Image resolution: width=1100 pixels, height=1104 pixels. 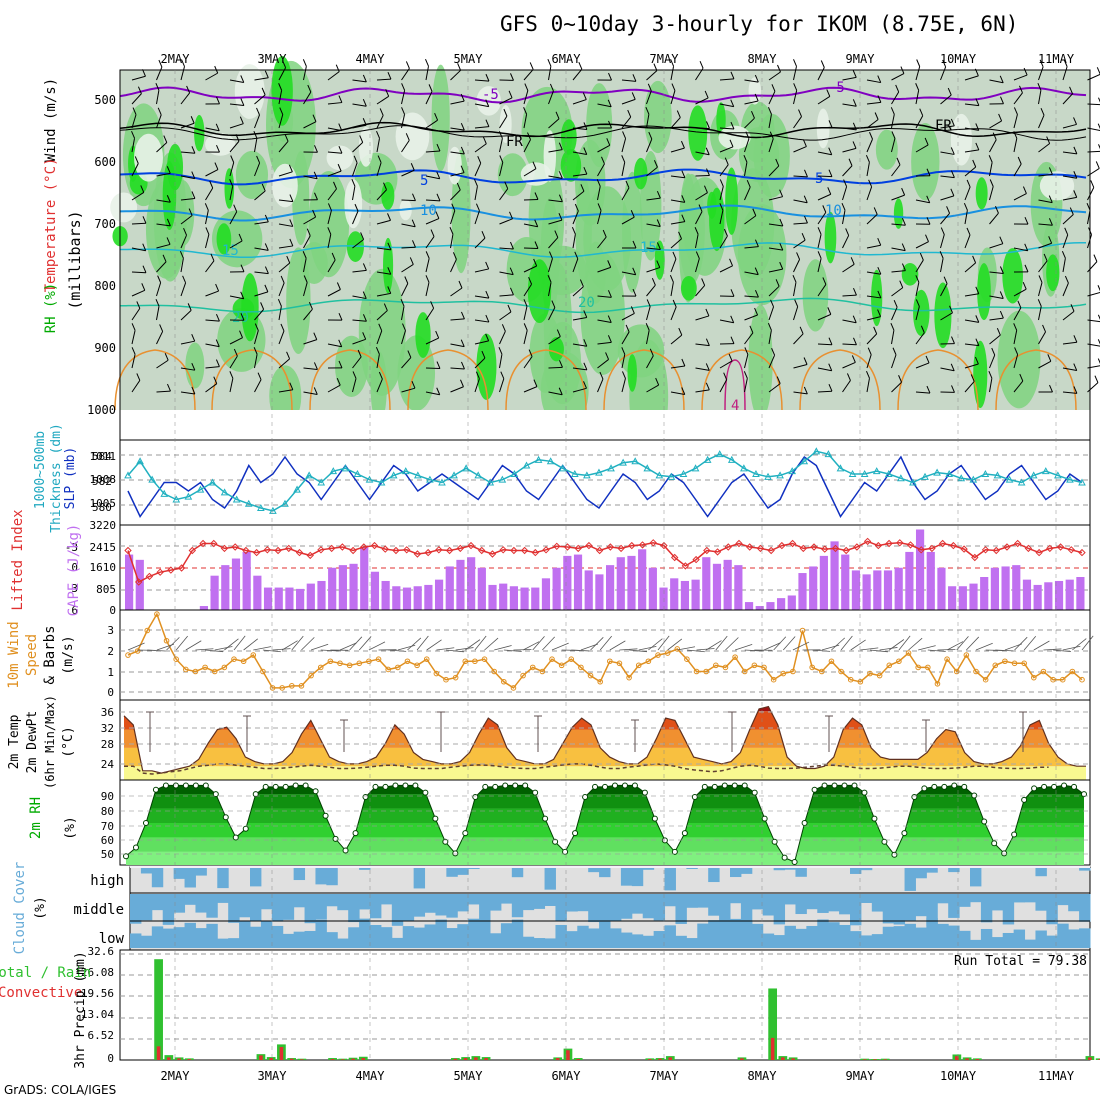 What do you see at coordinates (763, 1076) in the screenshot?
I see `date-label-bottom: 8MAY` at bounding box center [763, 1076].